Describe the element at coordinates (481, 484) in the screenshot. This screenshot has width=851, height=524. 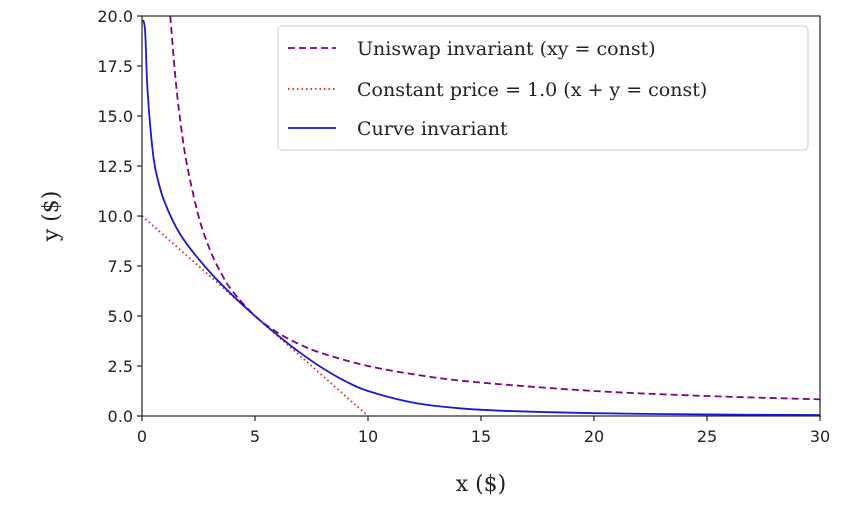
I see `x-axis-label: x ($)` at that location.